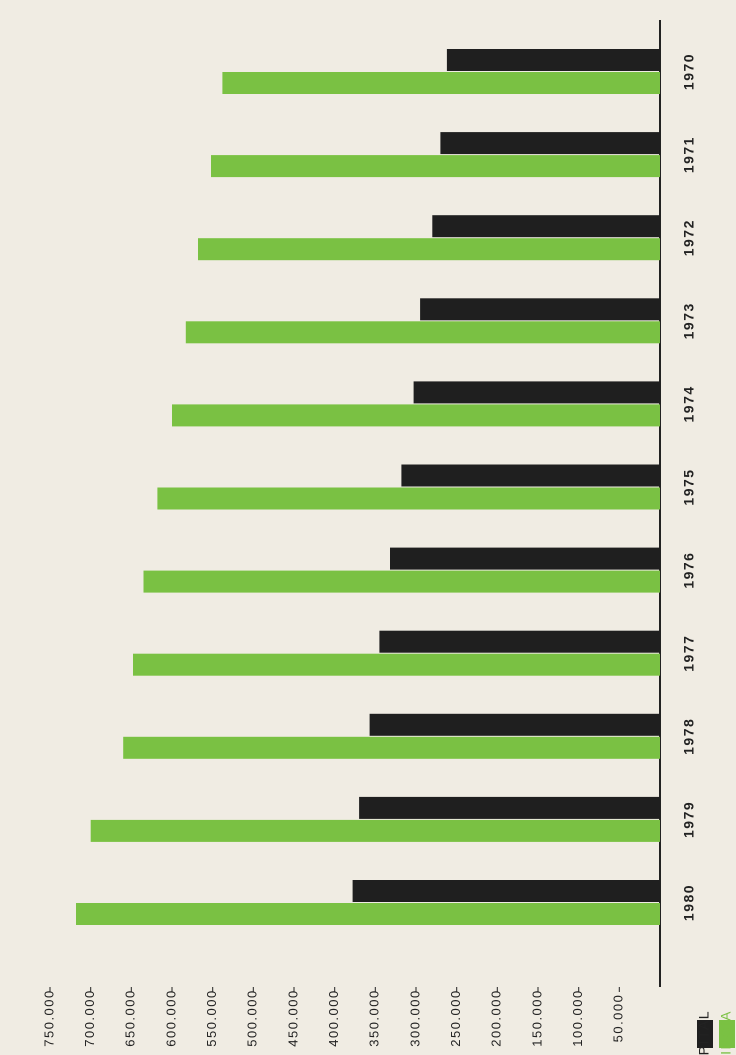 The image size is (736, 1055). What do you see at coordinates (455, 1018) in the screenshot?
I see `tick-label-250.000: 250.000` at bounding box center [455, 1018].